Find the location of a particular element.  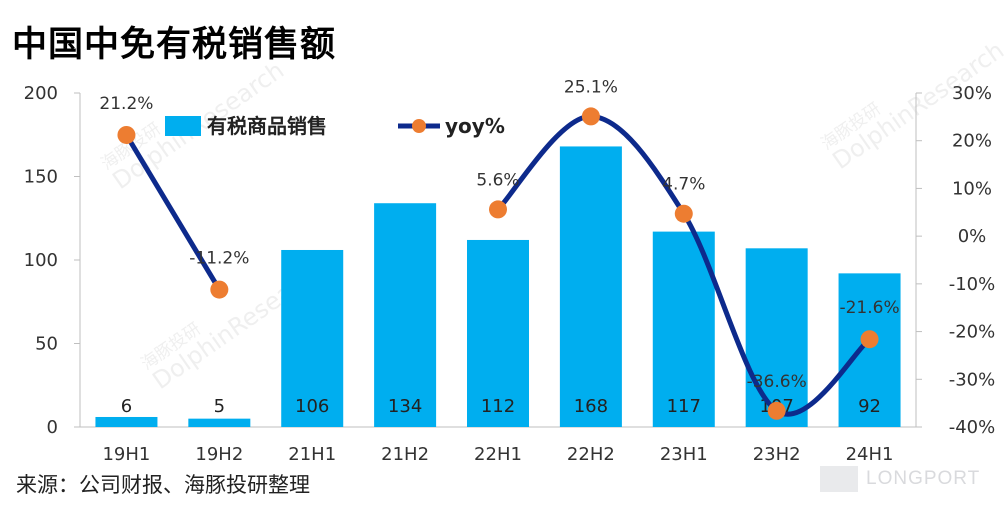

chart-title: 中国中免有税销售额 is located at coordinates (174, 45).